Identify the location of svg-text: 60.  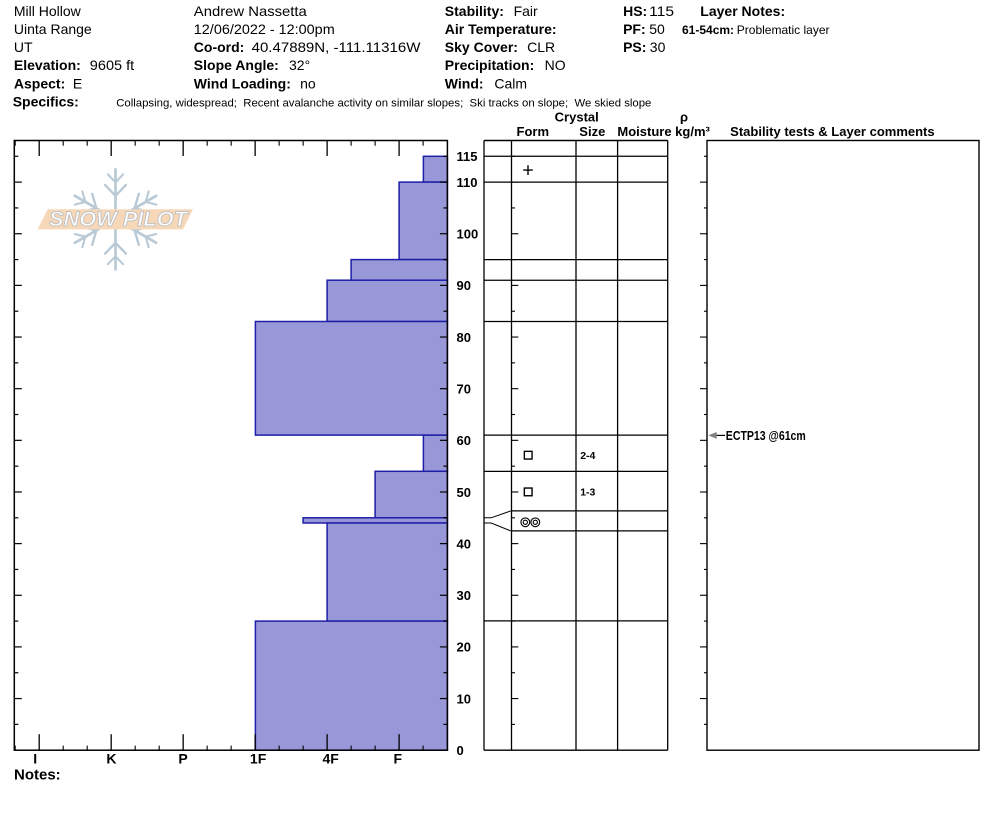
(464, 440).